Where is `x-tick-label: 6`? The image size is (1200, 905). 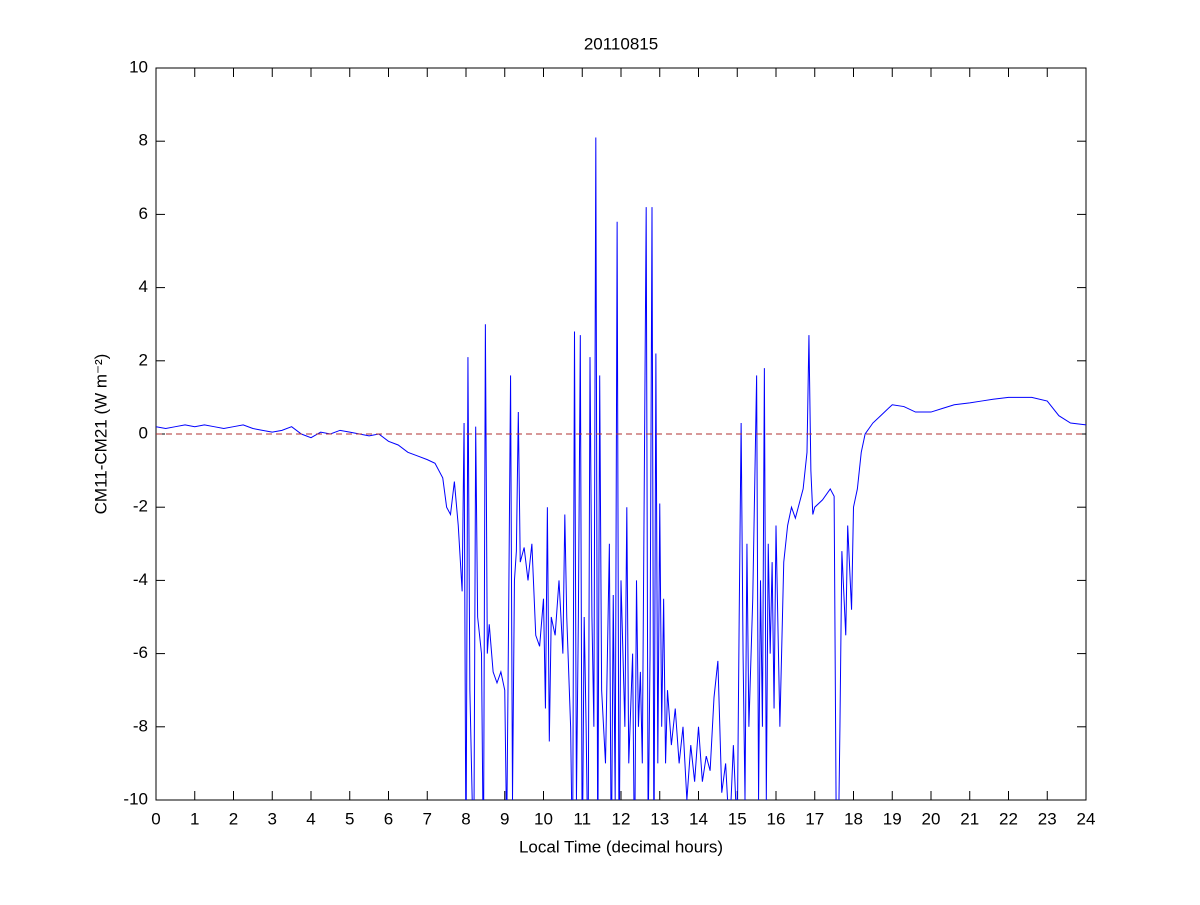 x-tick-label: 6 is located at coordinates (388, 818).